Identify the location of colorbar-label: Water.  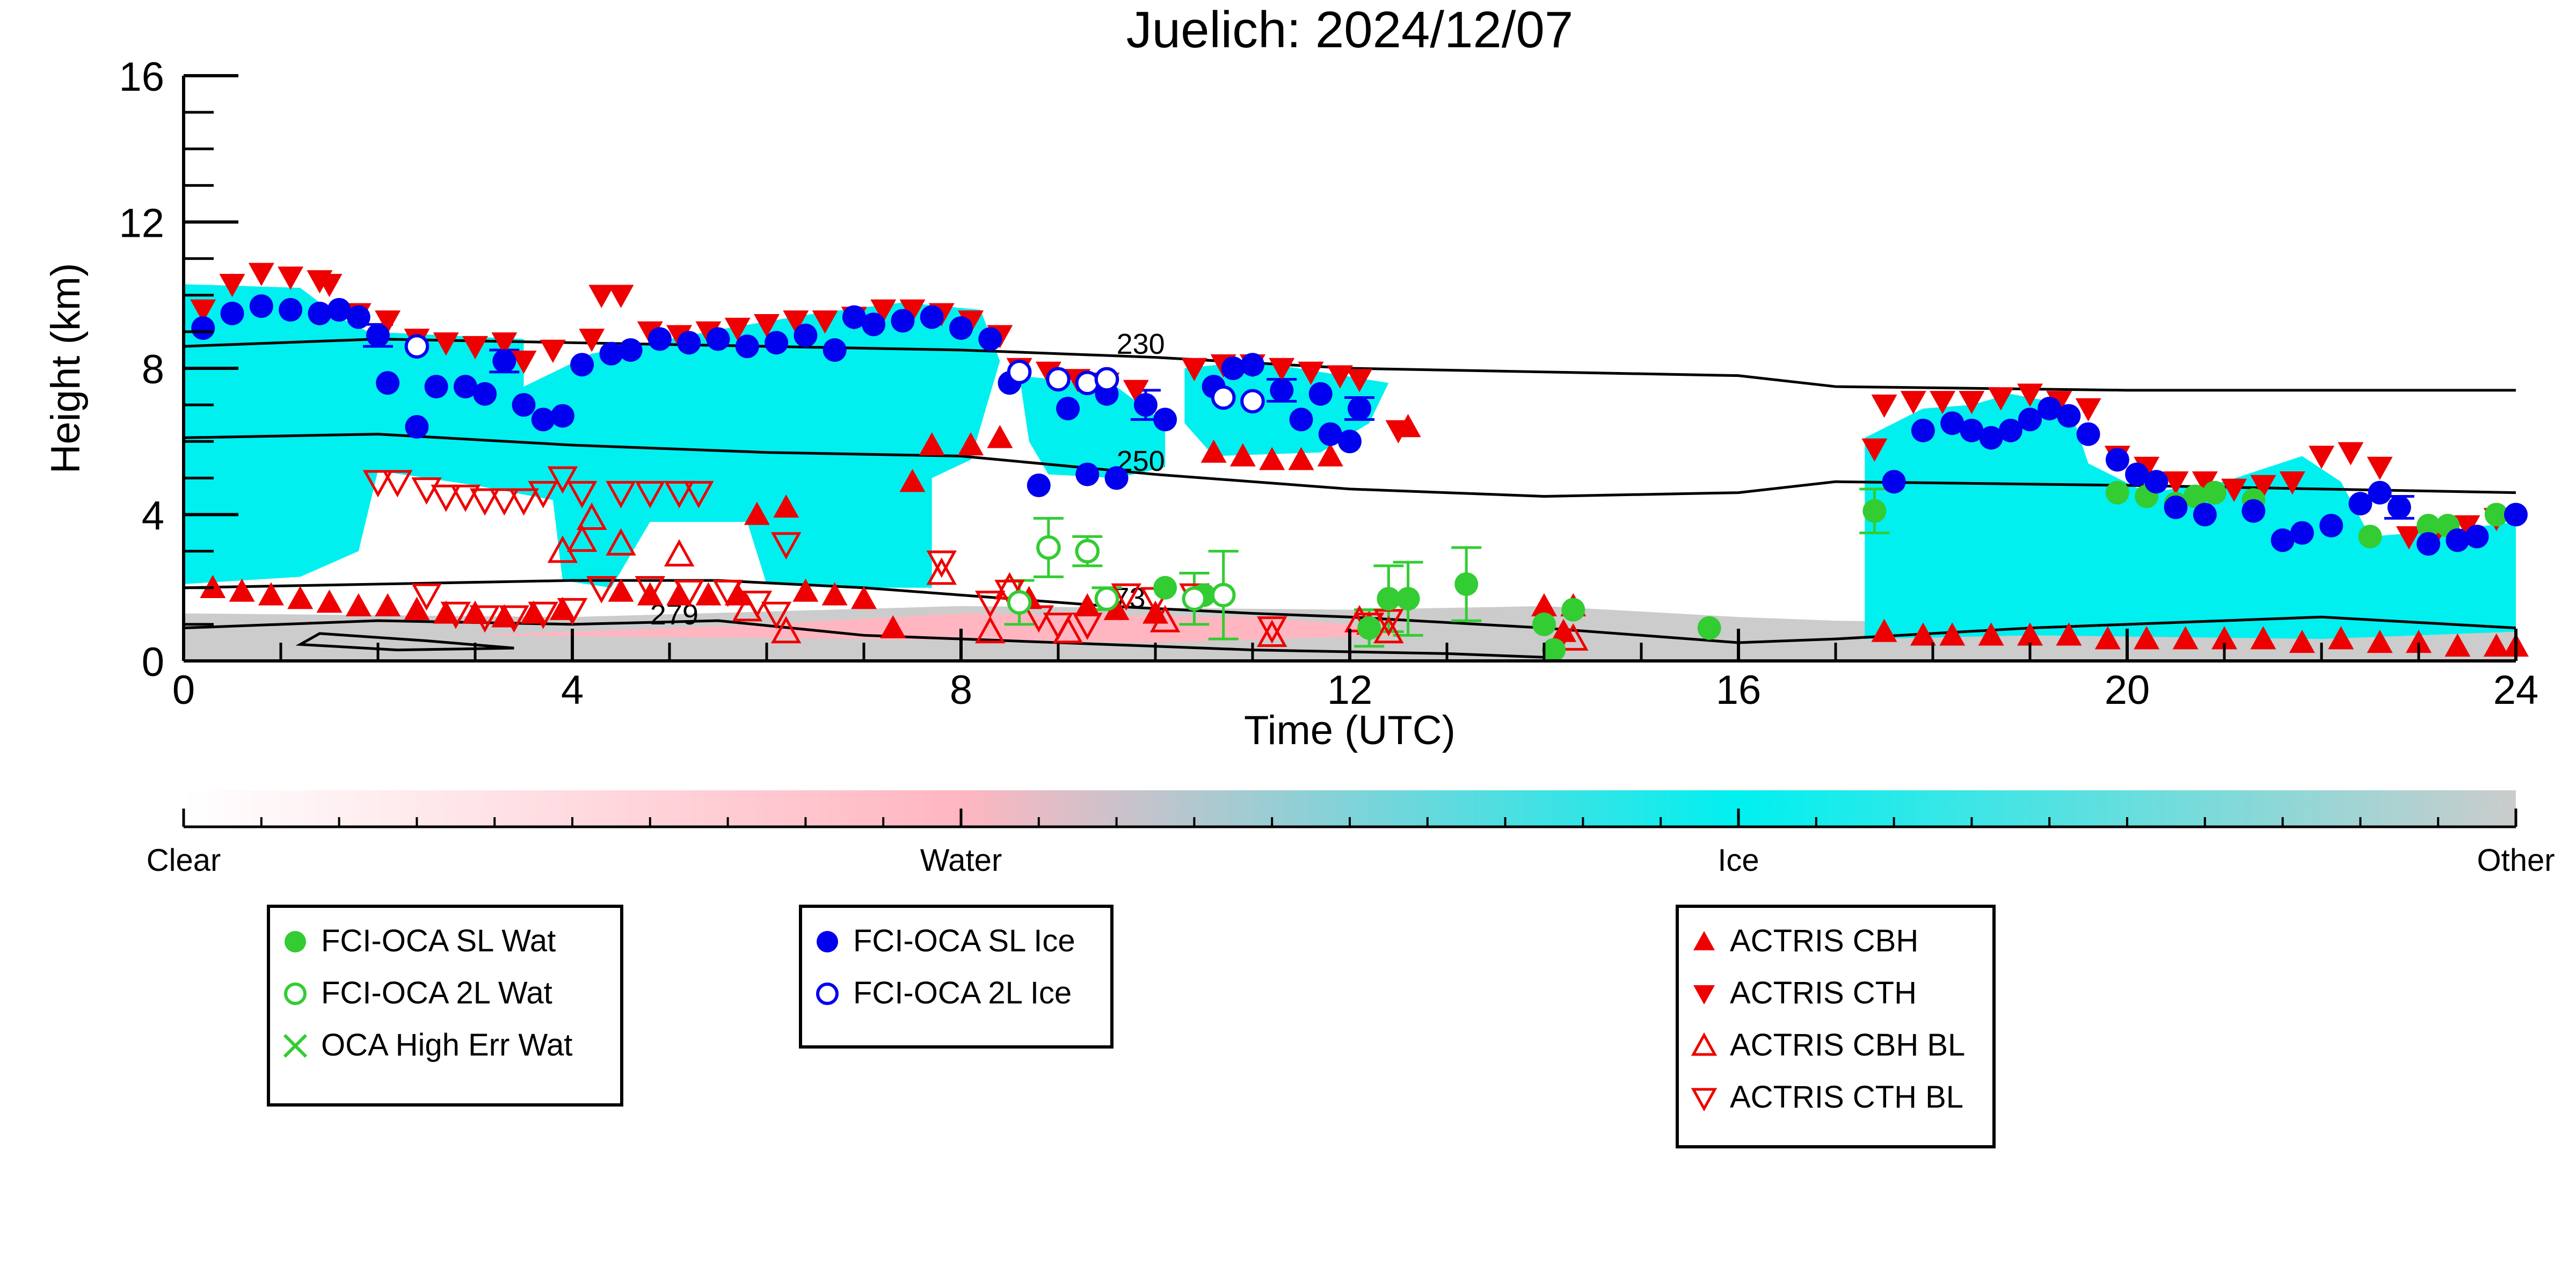
(961, 860).